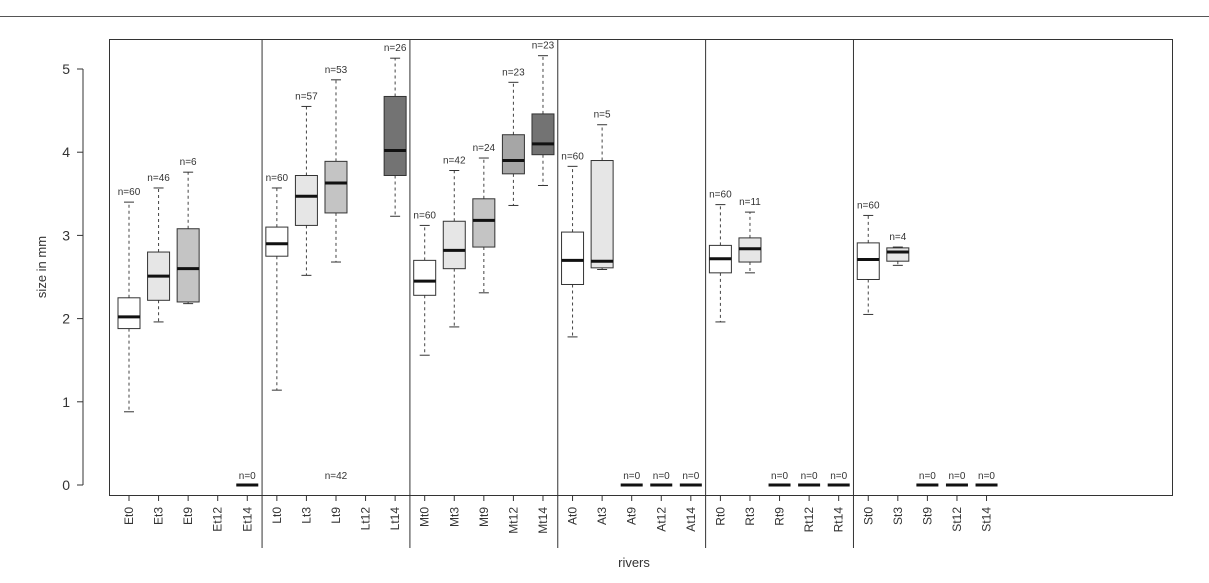 This screenshot has width=1209, height=583. I want to click on x-tick-label: St14, so click(987, 519).